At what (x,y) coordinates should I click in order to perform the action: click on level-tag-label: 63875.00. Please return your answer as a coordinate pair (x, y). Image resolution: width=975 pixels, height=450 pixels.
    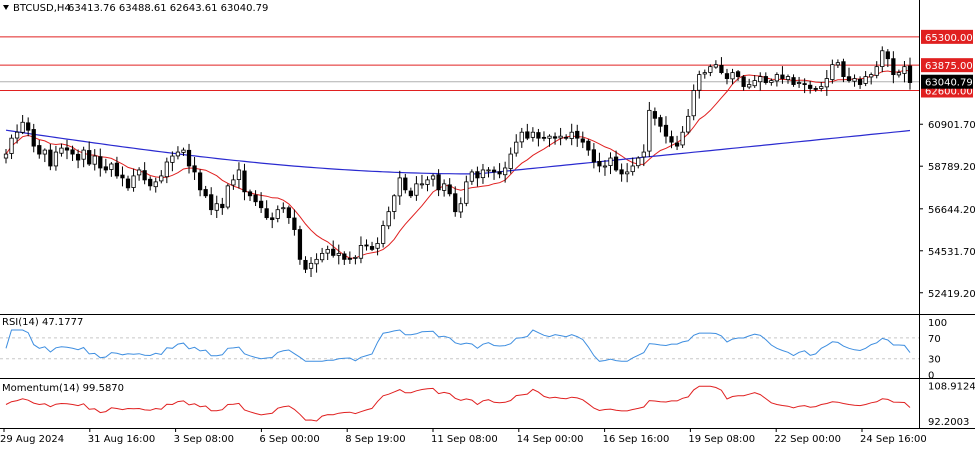
    Looking at the image, I should click on (949, 66).